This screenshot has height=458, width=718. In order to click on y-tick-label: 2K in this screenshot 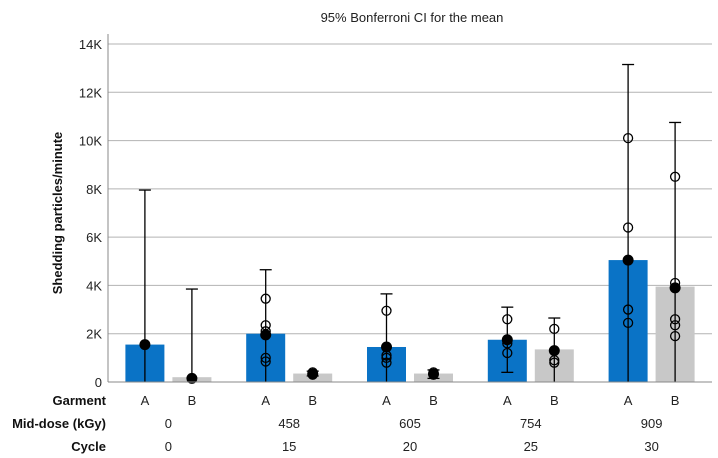, I will do `click(94, 334)`.